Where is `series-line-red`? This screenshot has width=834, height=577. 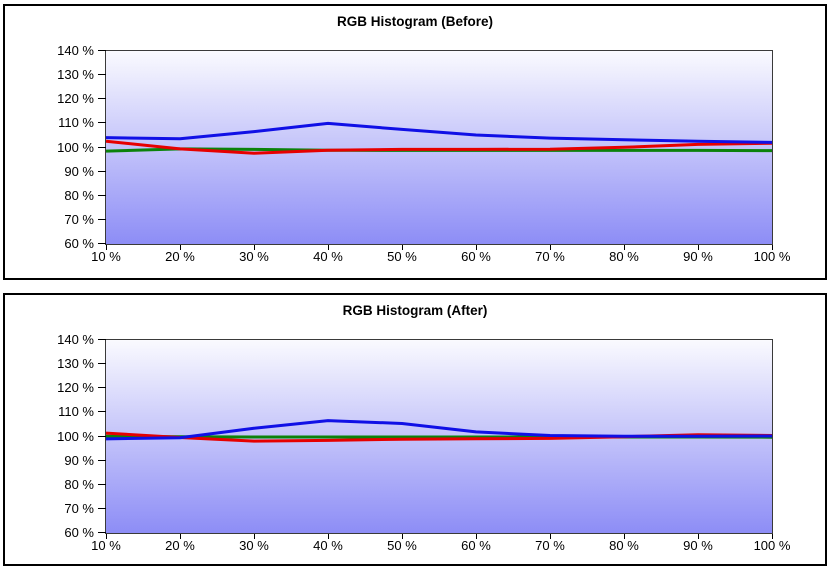
series-line-red is located at coordinates (439, 147).